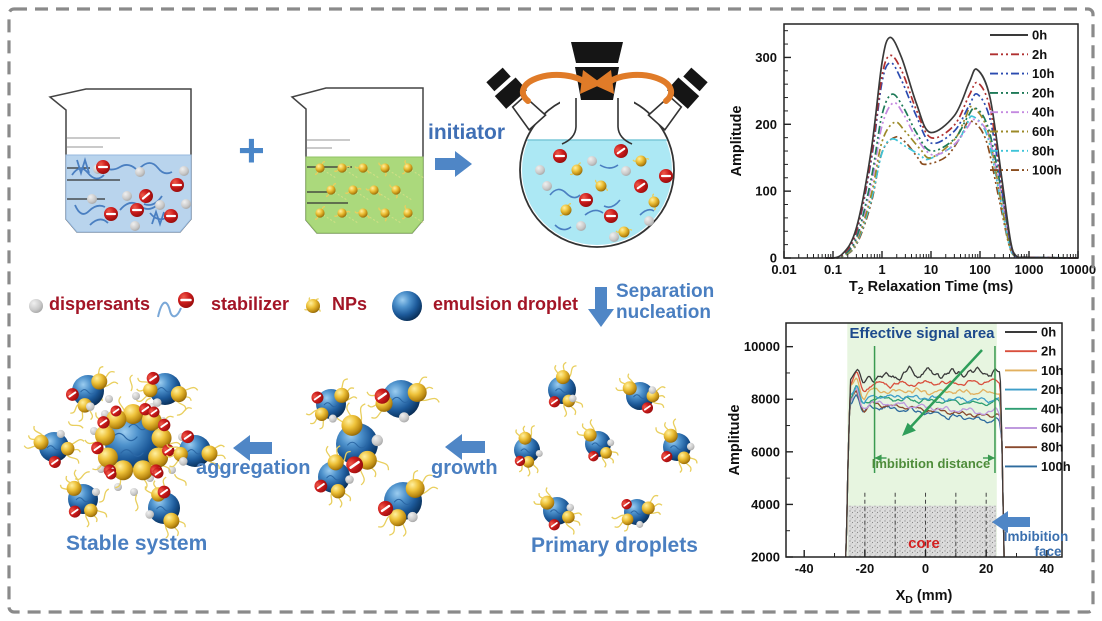 Image resolution: width=1102 pixels, height=621 pixels. What do you see at coordinates (833, 269) in the screenshot?
I see `tick-label: 0.1` at bounding box center [833, 269].